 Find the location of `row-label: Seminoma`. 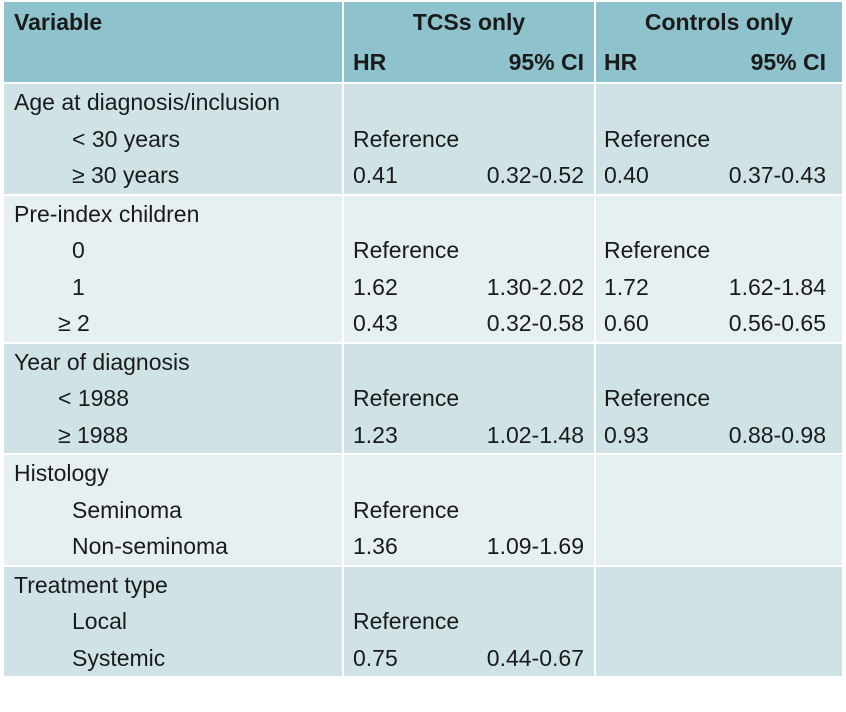

row-label: Seminoma is located at coordinates (127, 509).